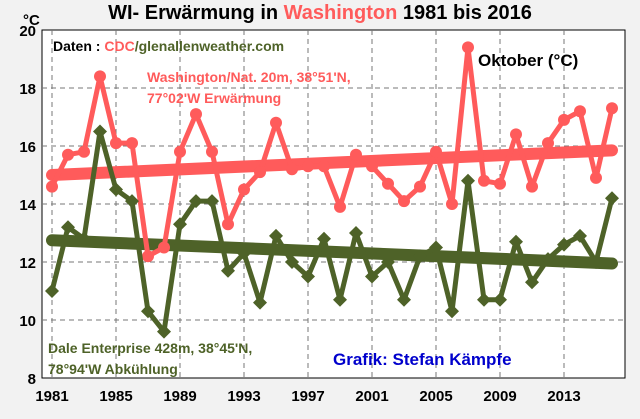  Describe the element at coordinates (179, 396) in the screenshot. I see `x-tick-label: 1989` at that location.